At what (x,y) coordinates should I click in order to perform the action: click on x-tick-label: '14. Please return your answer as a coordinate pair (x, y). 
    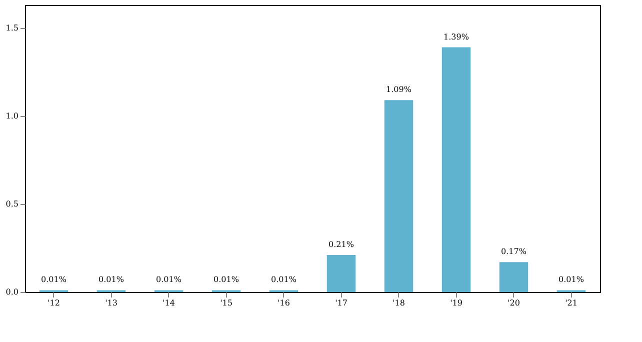
    Looking at the image, I should click on (168, 303).